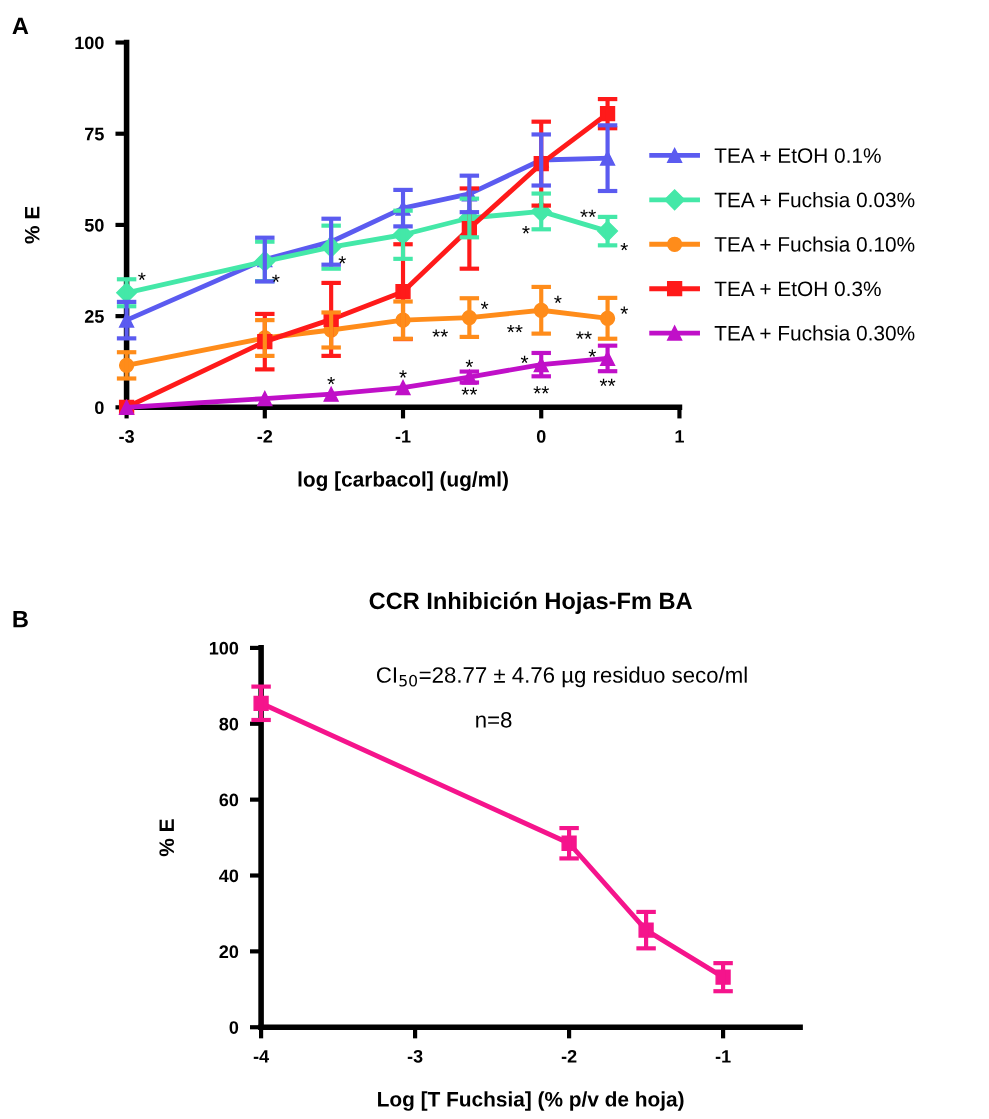 This screenshot has width=989, height=1119. Describe the element at coordinates (531, 1101) in the screenshot. I see `x-axis-title: Log [T Fuchsia] (% p/v de hoja)` at that location.